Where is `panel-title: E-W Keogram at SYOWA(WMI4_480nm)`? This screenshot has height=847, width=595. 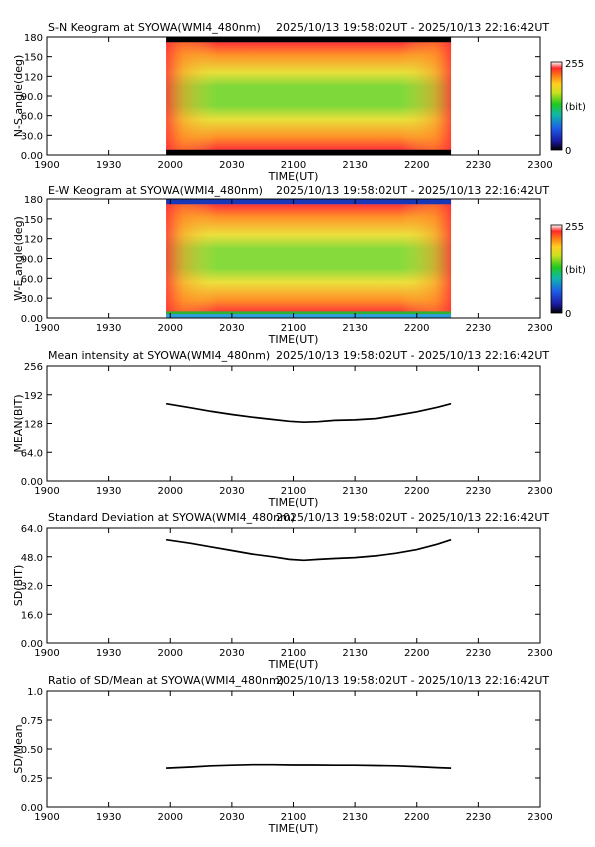 panel-title: E-W Keogram at SYOWA(WMI4_480nm) is located at coordinates (155, 190).